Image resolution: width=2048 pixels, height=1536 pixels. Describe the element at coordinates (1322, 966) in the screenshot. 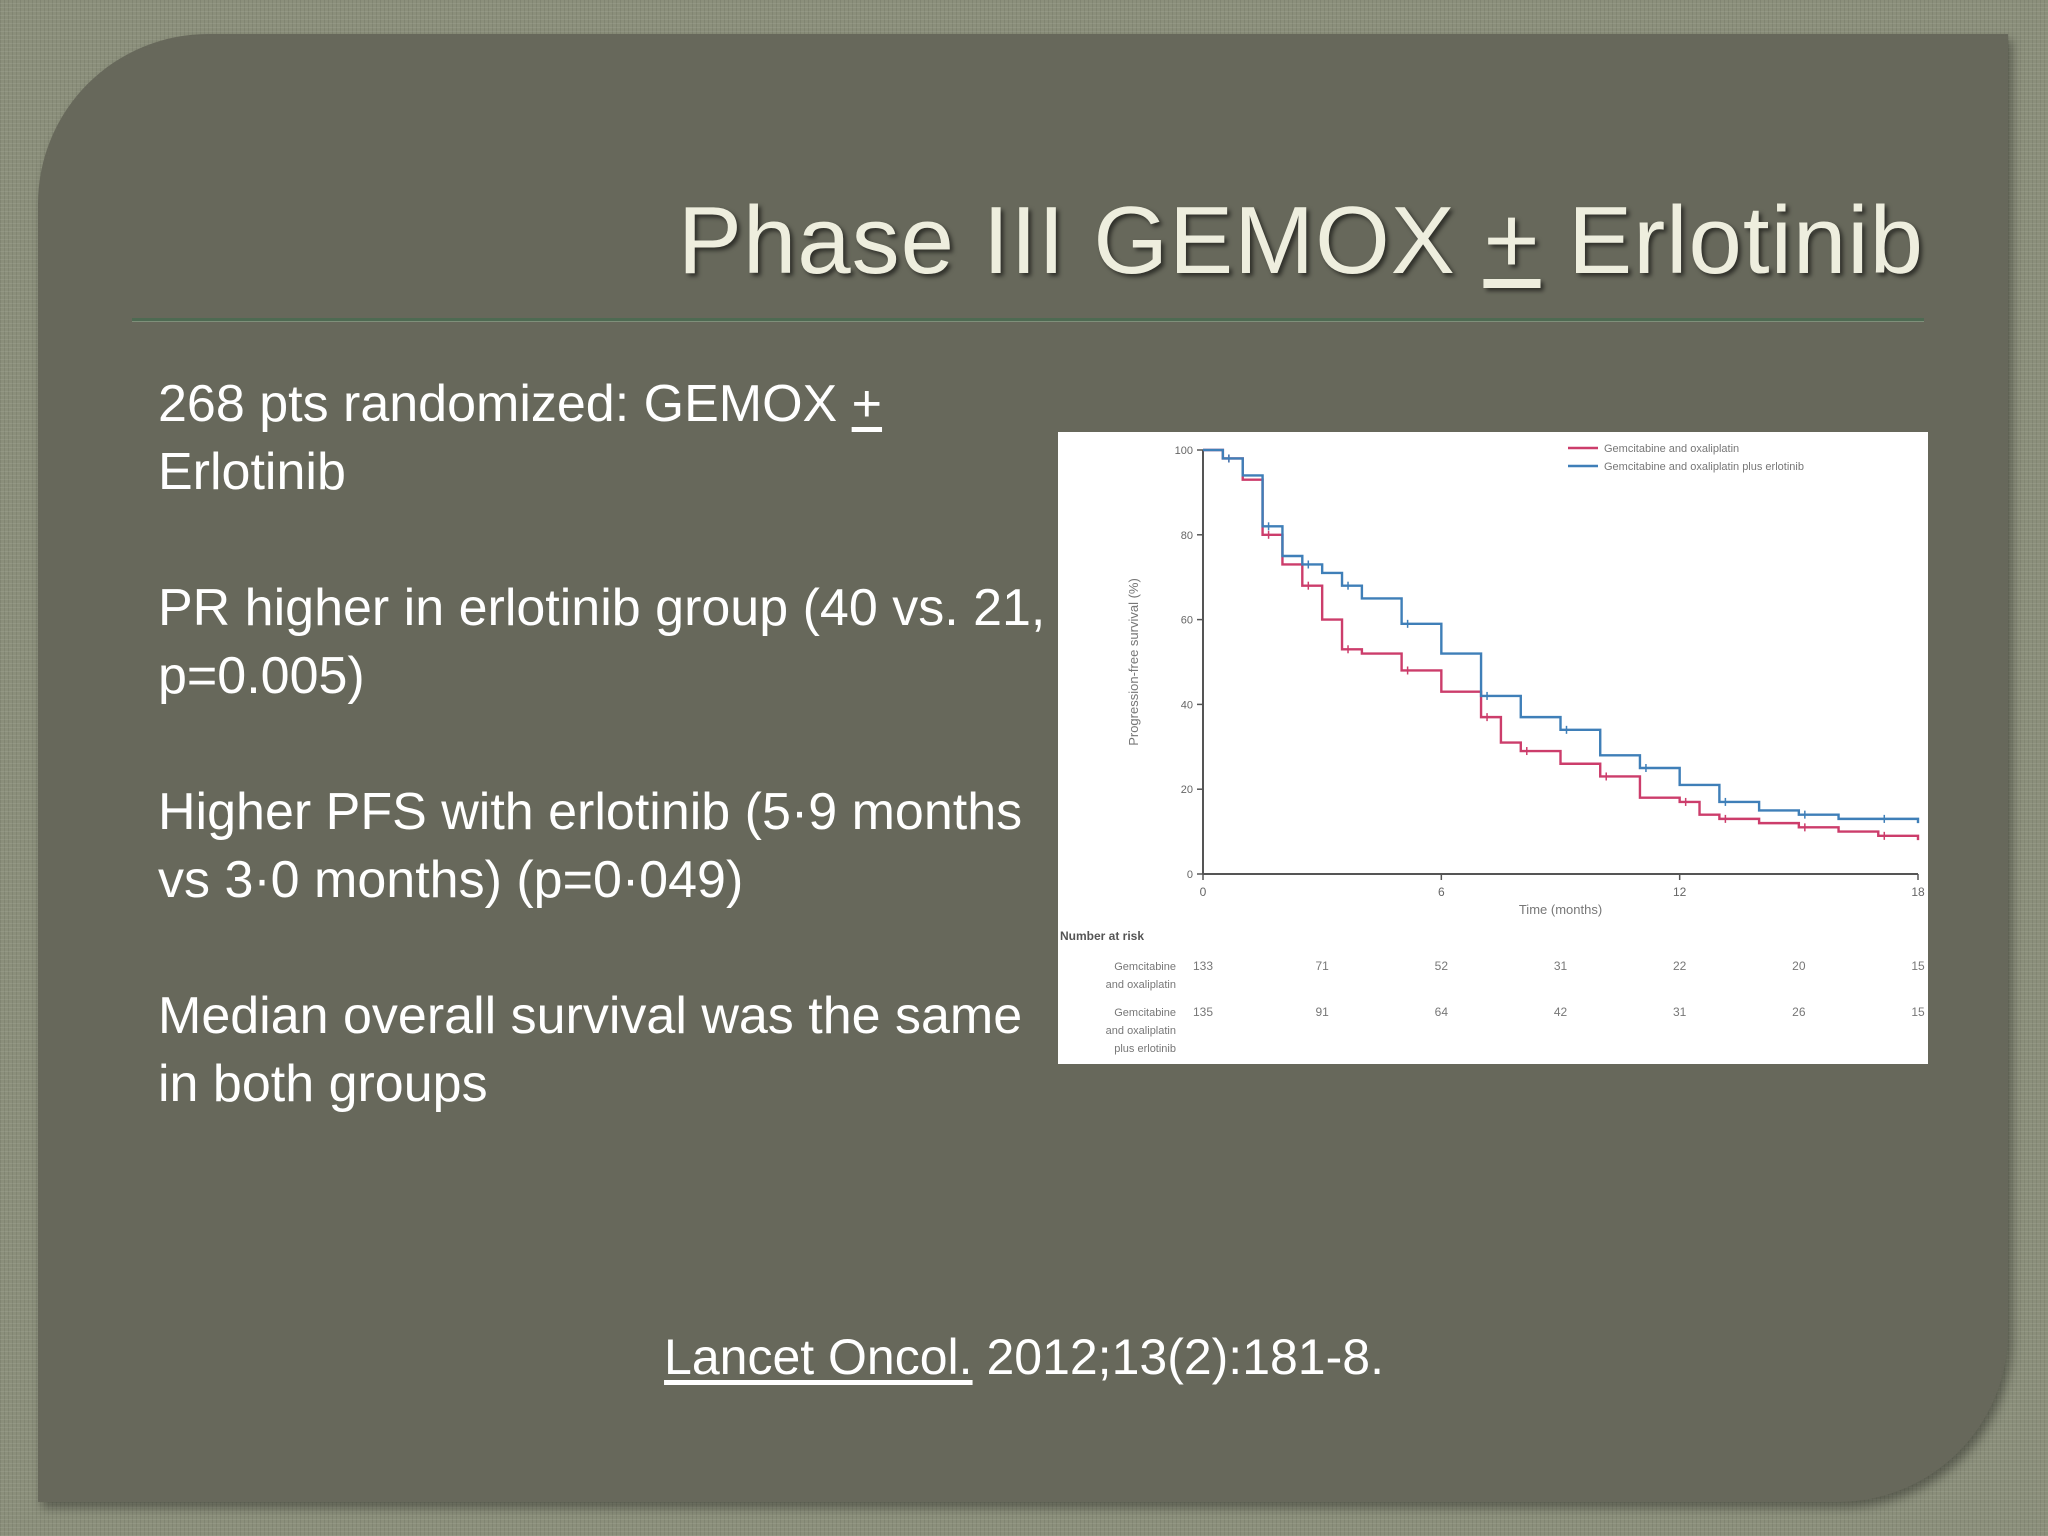

I see `risk-value: 71` at that location.